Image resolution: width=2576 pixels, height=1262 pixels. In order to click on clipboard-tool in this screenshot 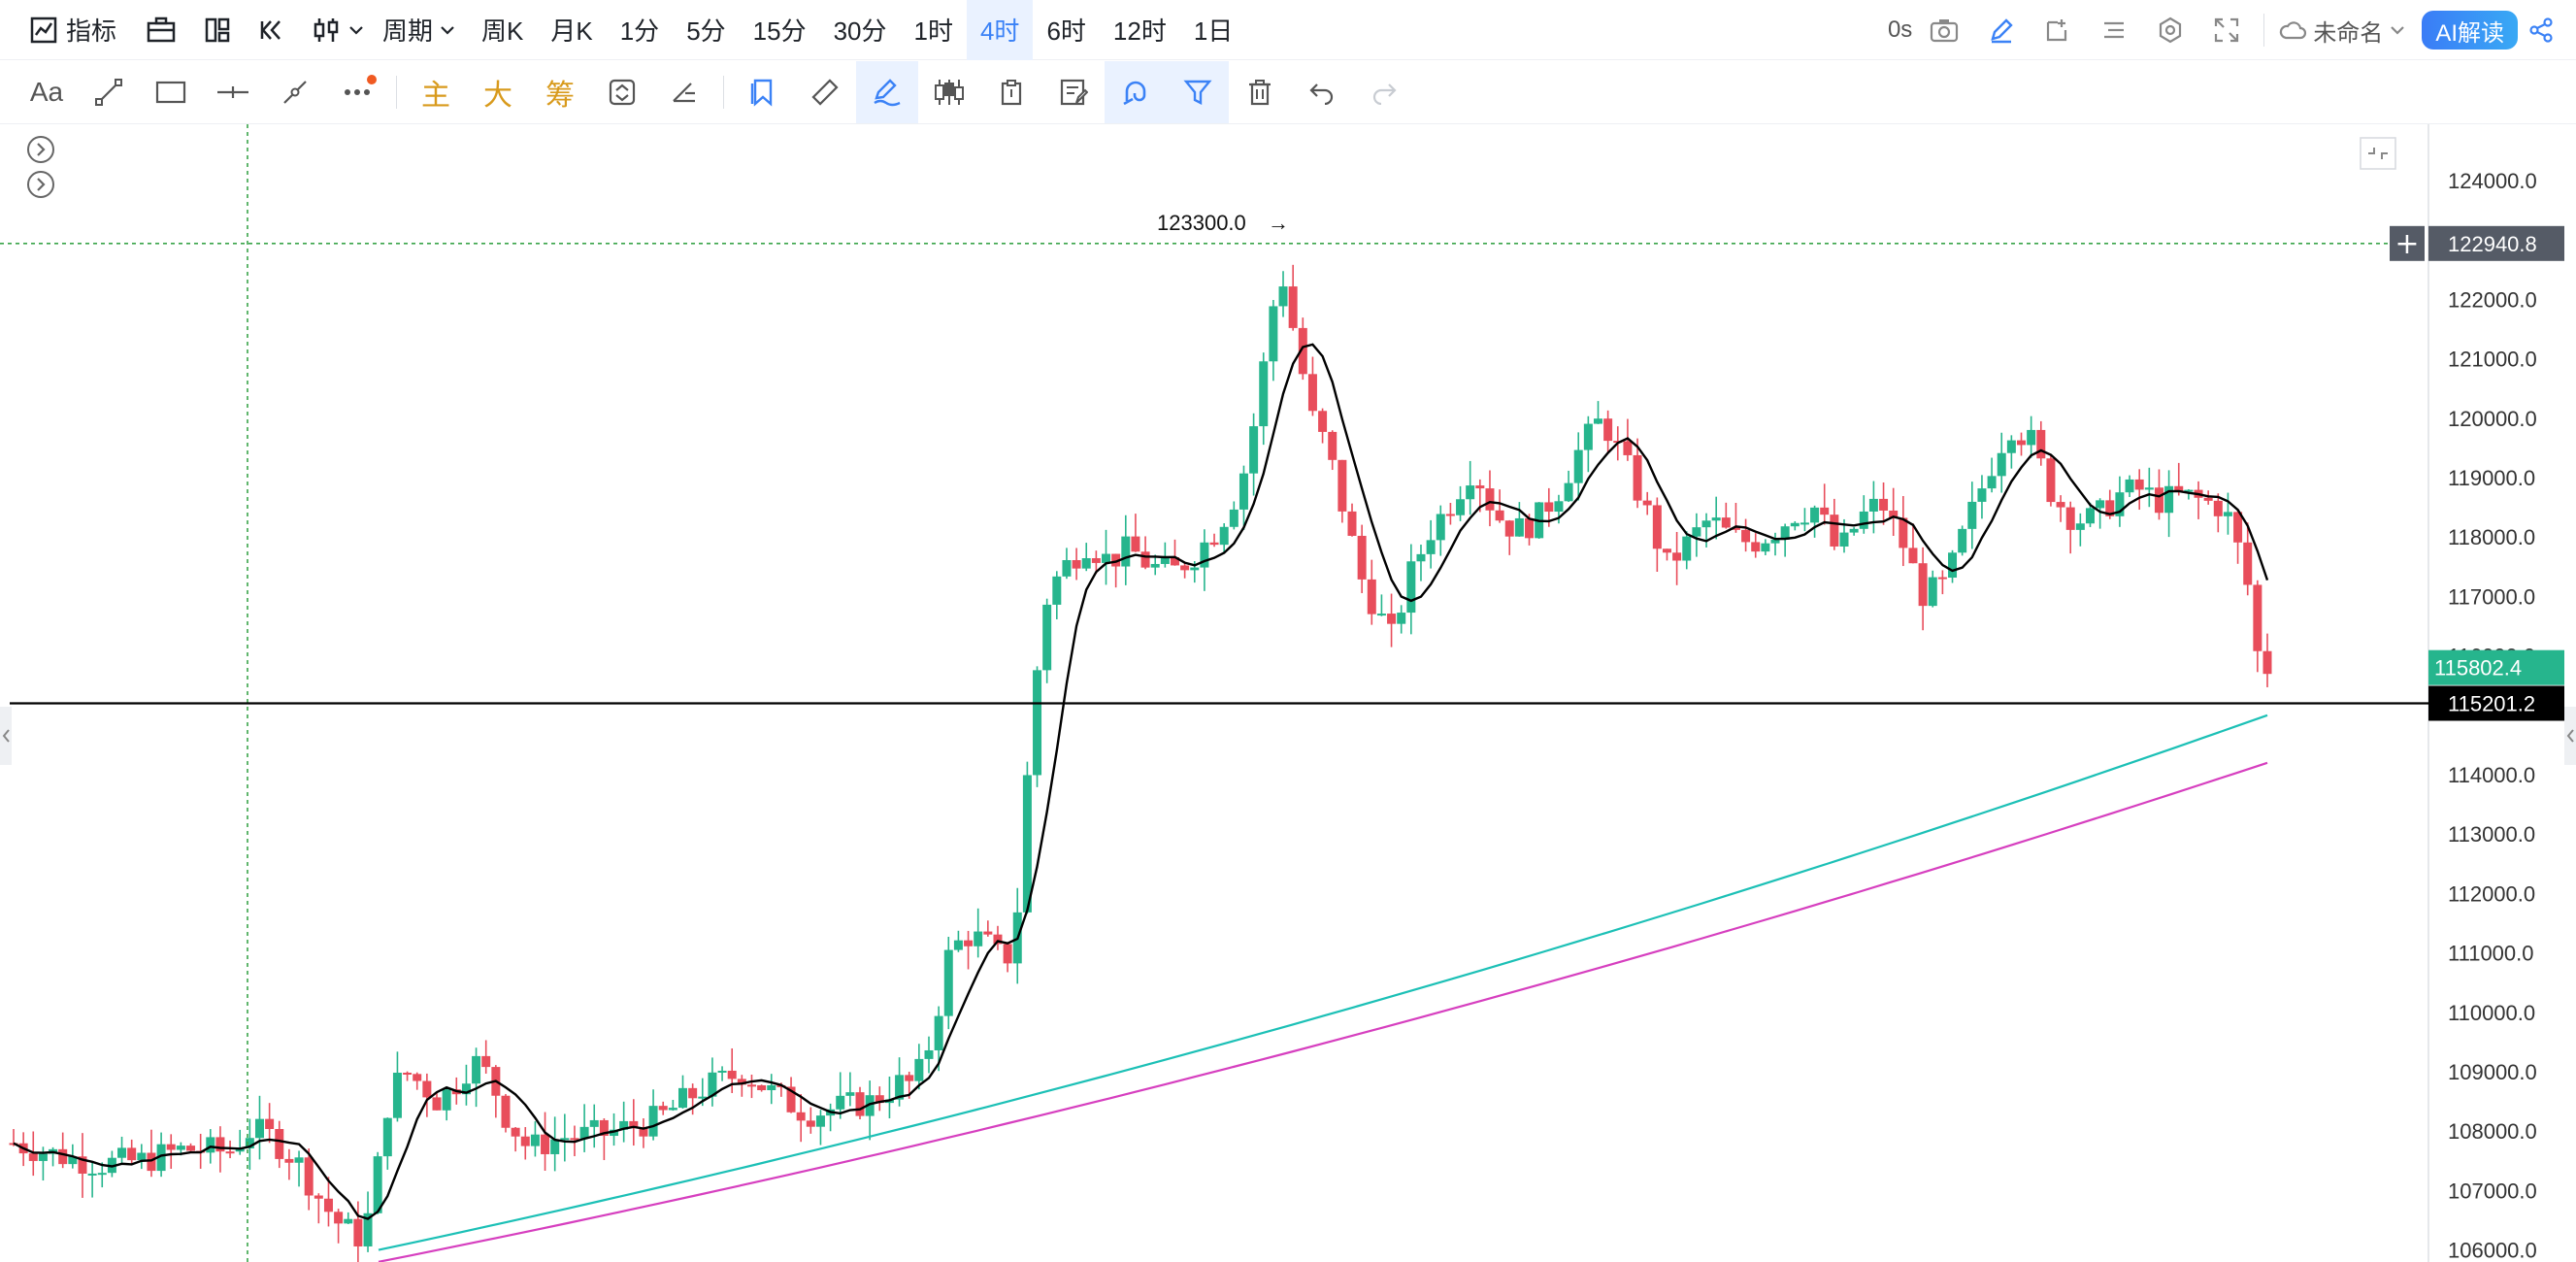, I will do `click(1011, 92)`.